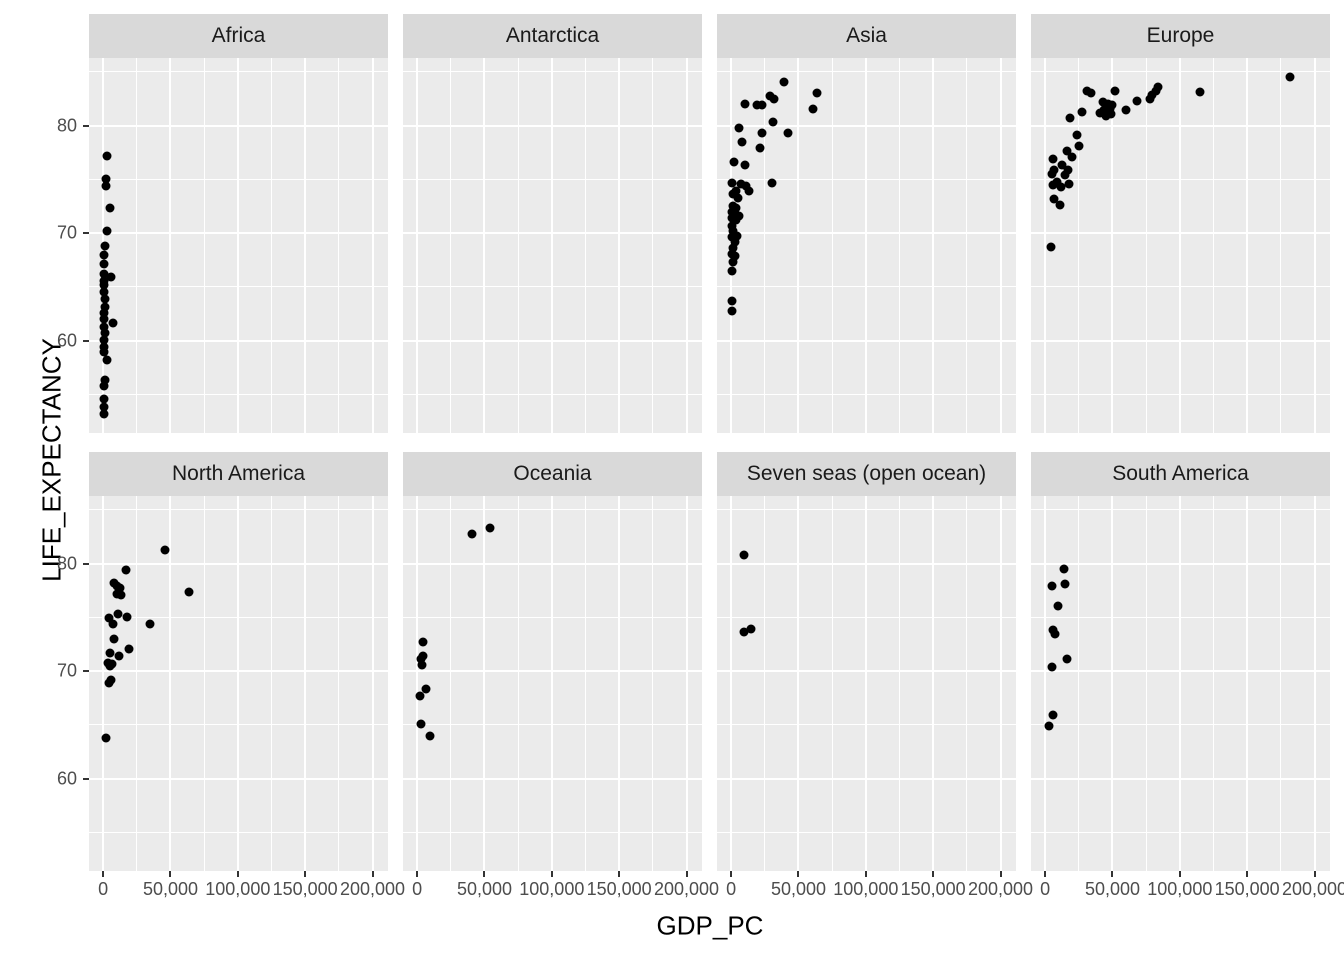 The image size is (1344, 960). What do you see at coordinates (552, 35) in the screenshot?
I see `facet-strip-label: Antarctica` at bounding box center [552, 35].